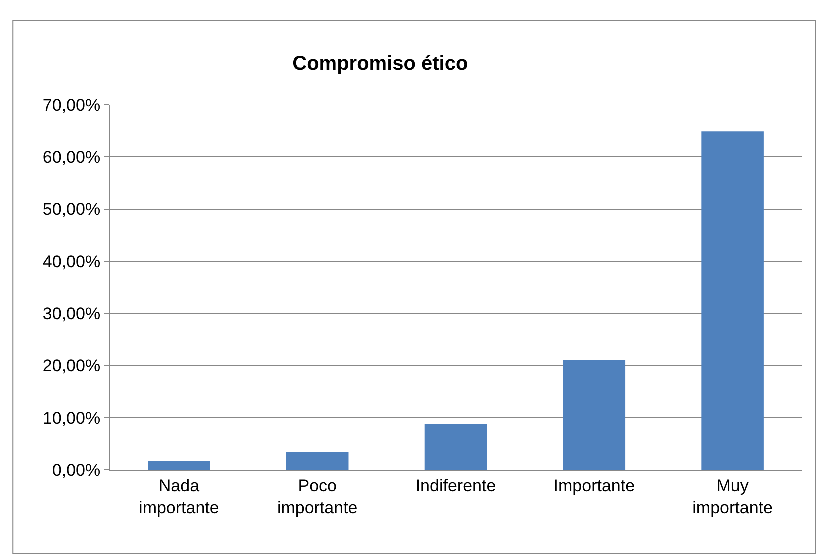  Describe the element at coordinates (456, 486) in the screenshot. I see `x-tick-label: Indiferente` at that location.